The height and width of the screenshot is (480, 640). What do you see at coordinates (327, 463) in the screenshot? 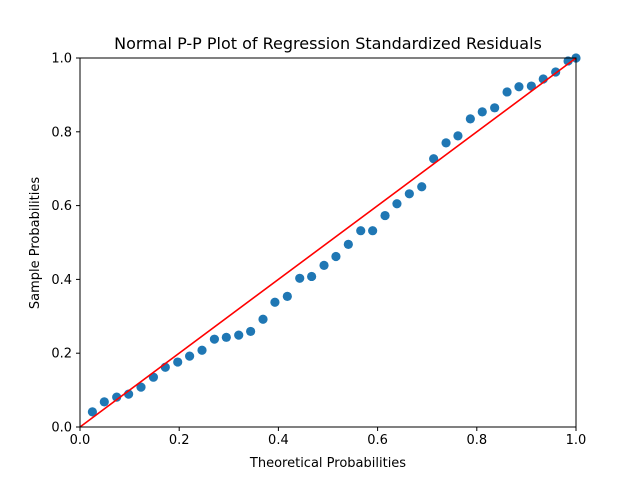
I see `x-axis-label: Theoretical Probabilities` at bounding box center [327, 463].